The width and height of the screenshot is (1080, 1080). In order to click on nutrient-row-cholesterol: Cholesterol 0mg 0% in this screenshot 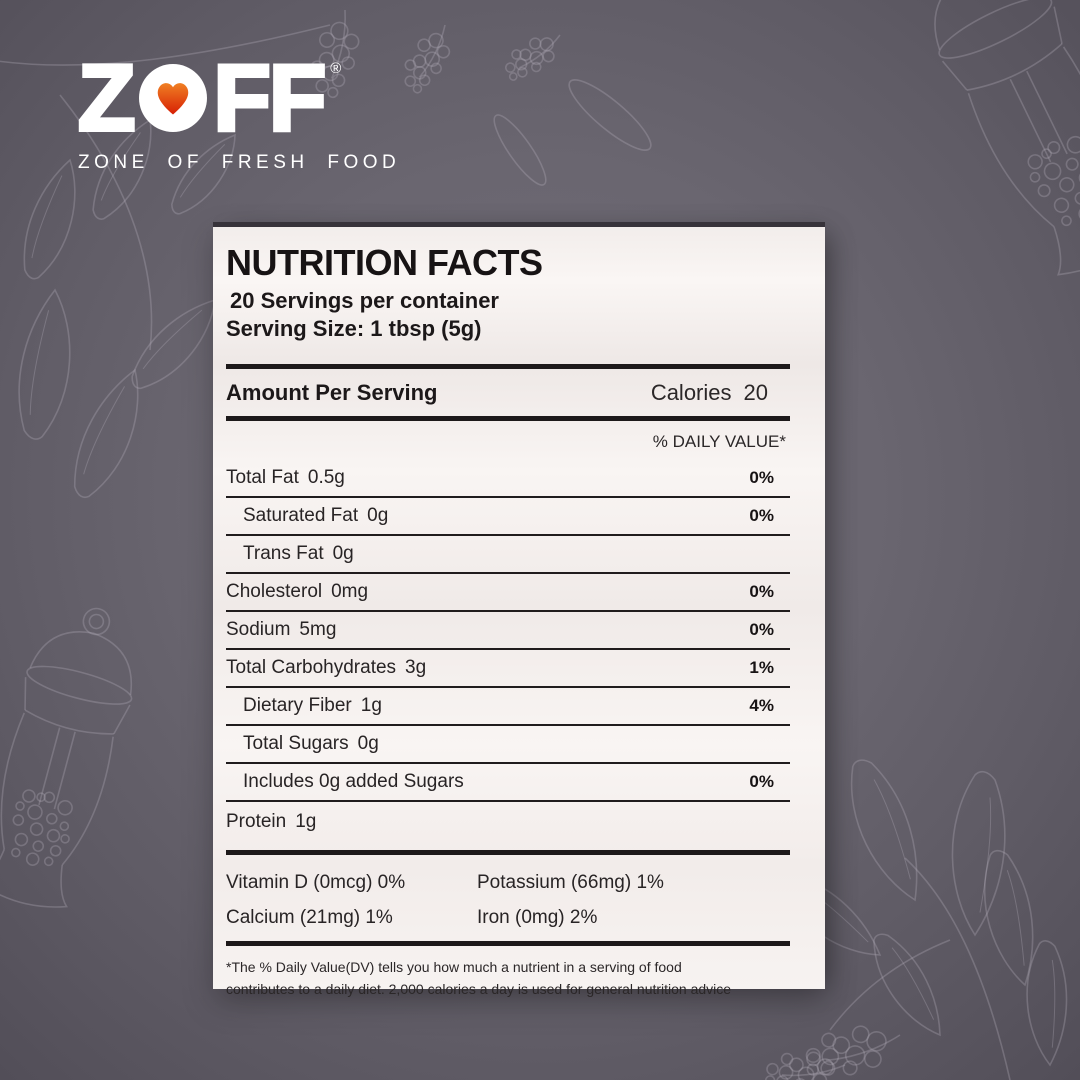, I will do `click(508, 593)`.